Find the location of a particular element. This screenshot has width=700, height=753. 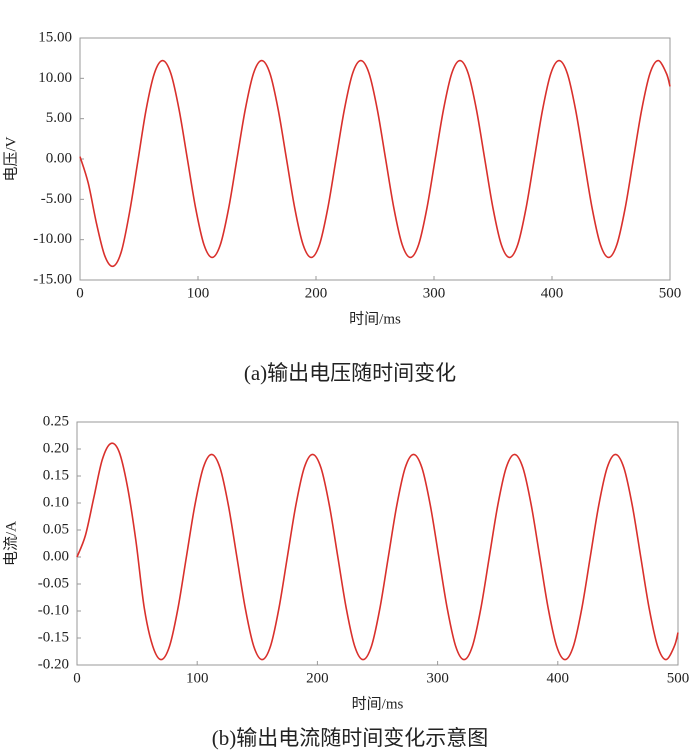

y-tick-label: -10.00 is located at coordinates (52, 239).